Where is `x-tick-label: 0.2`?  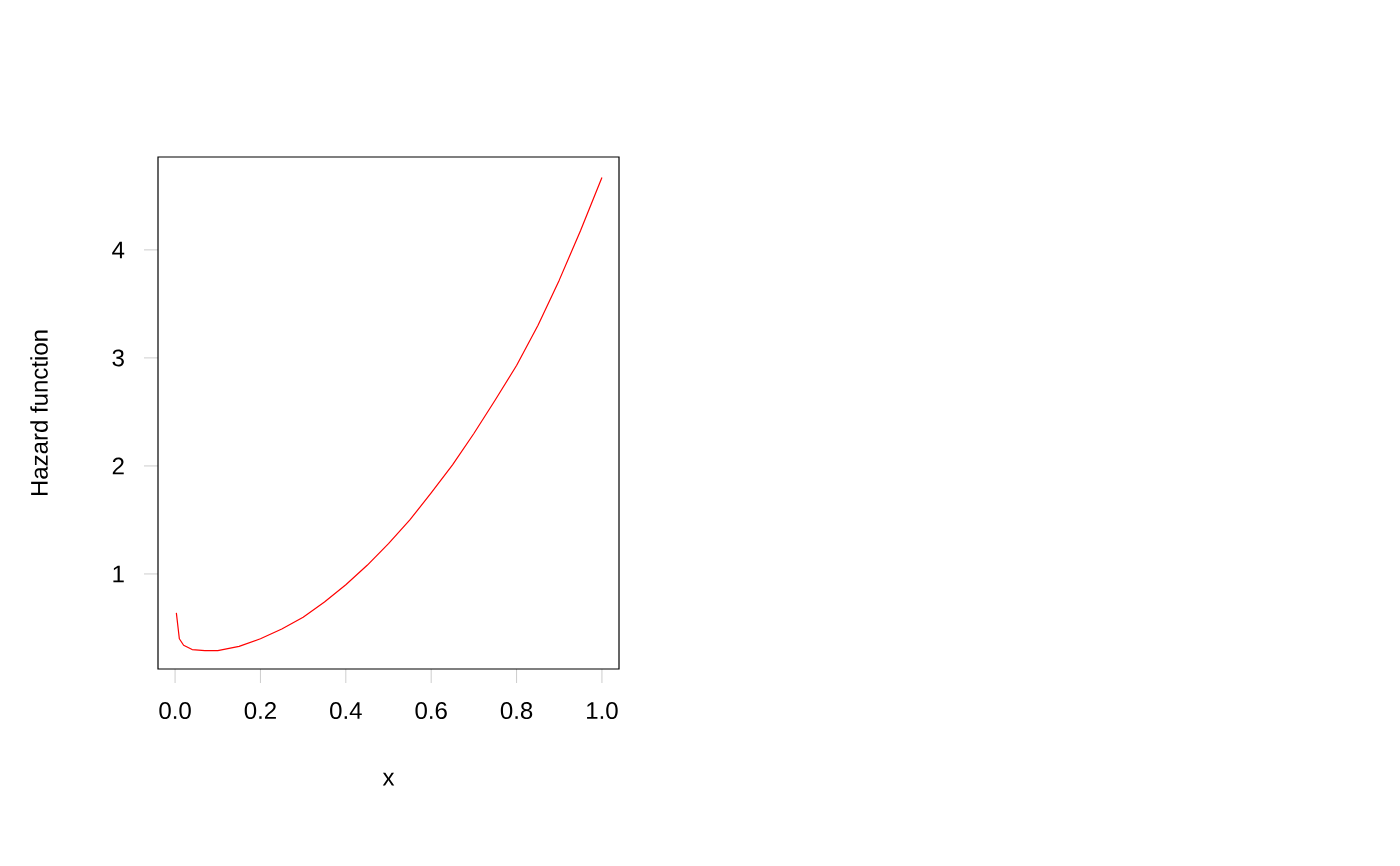 x-tick-label: 0.2 is located at coordinates (260, 711).